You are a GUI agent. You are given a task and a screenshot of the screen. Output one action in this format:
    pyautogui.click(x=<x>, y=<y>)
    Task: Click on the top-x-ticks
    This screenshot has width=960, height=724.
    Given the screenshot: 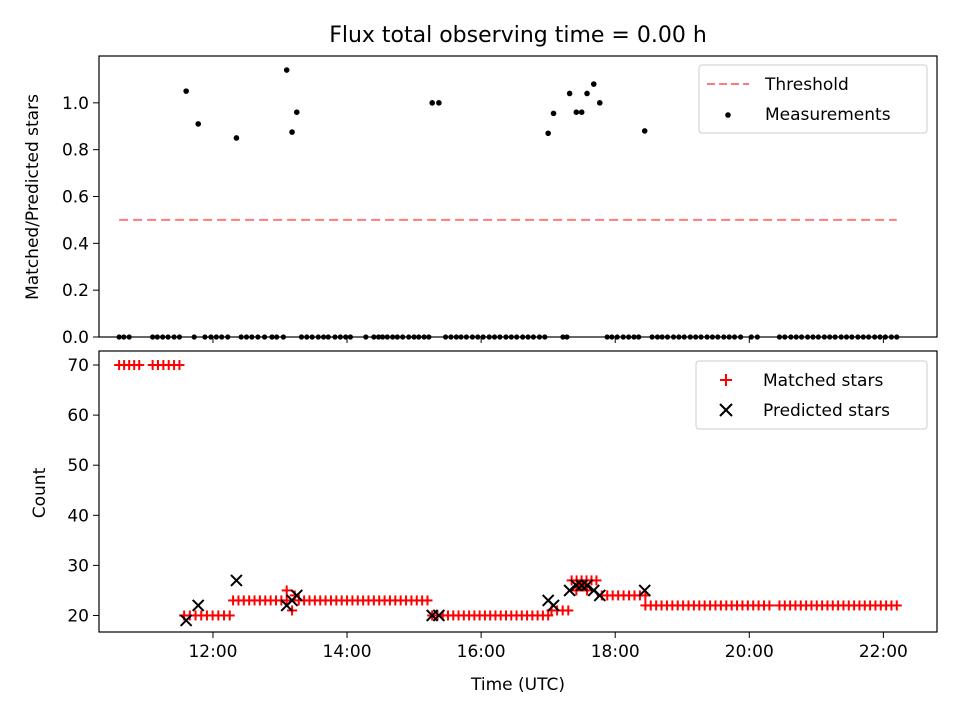 What is the action you would take?
    pyautogui.click(x=548, y=340)
    